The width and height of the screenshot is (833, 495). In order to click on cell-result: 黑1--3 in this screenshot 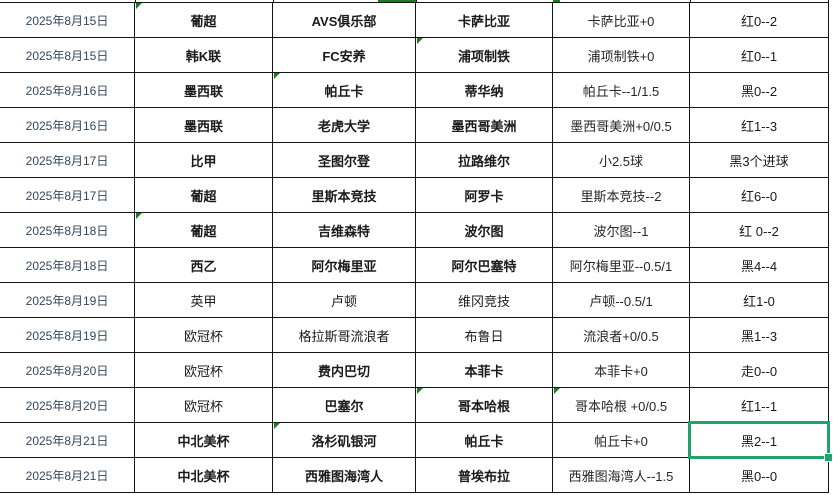, I will do `click(759, 335)`.